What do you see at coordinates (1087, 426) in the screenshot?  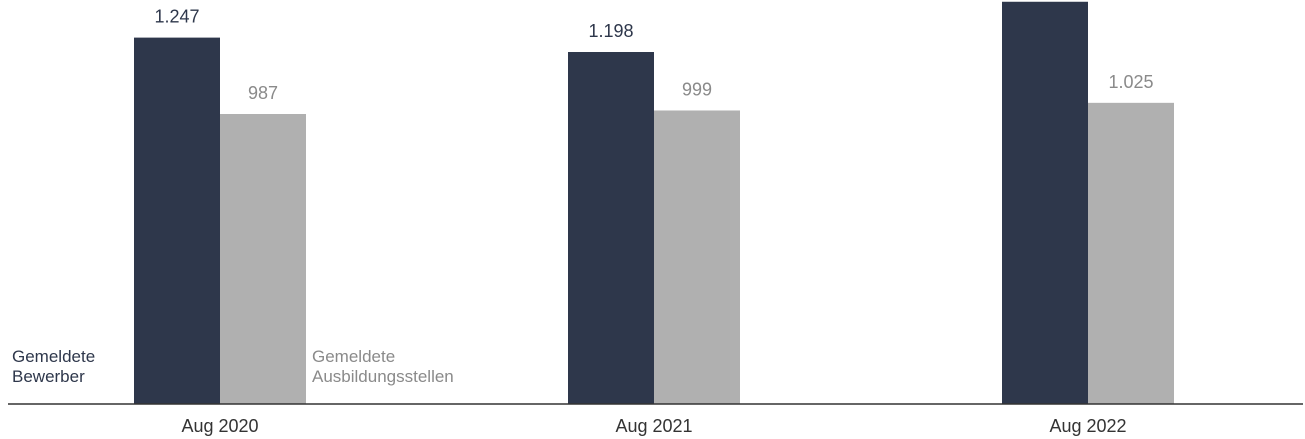 I see `category-label-2: Aug 2022` at bounding box center [1087, 426].